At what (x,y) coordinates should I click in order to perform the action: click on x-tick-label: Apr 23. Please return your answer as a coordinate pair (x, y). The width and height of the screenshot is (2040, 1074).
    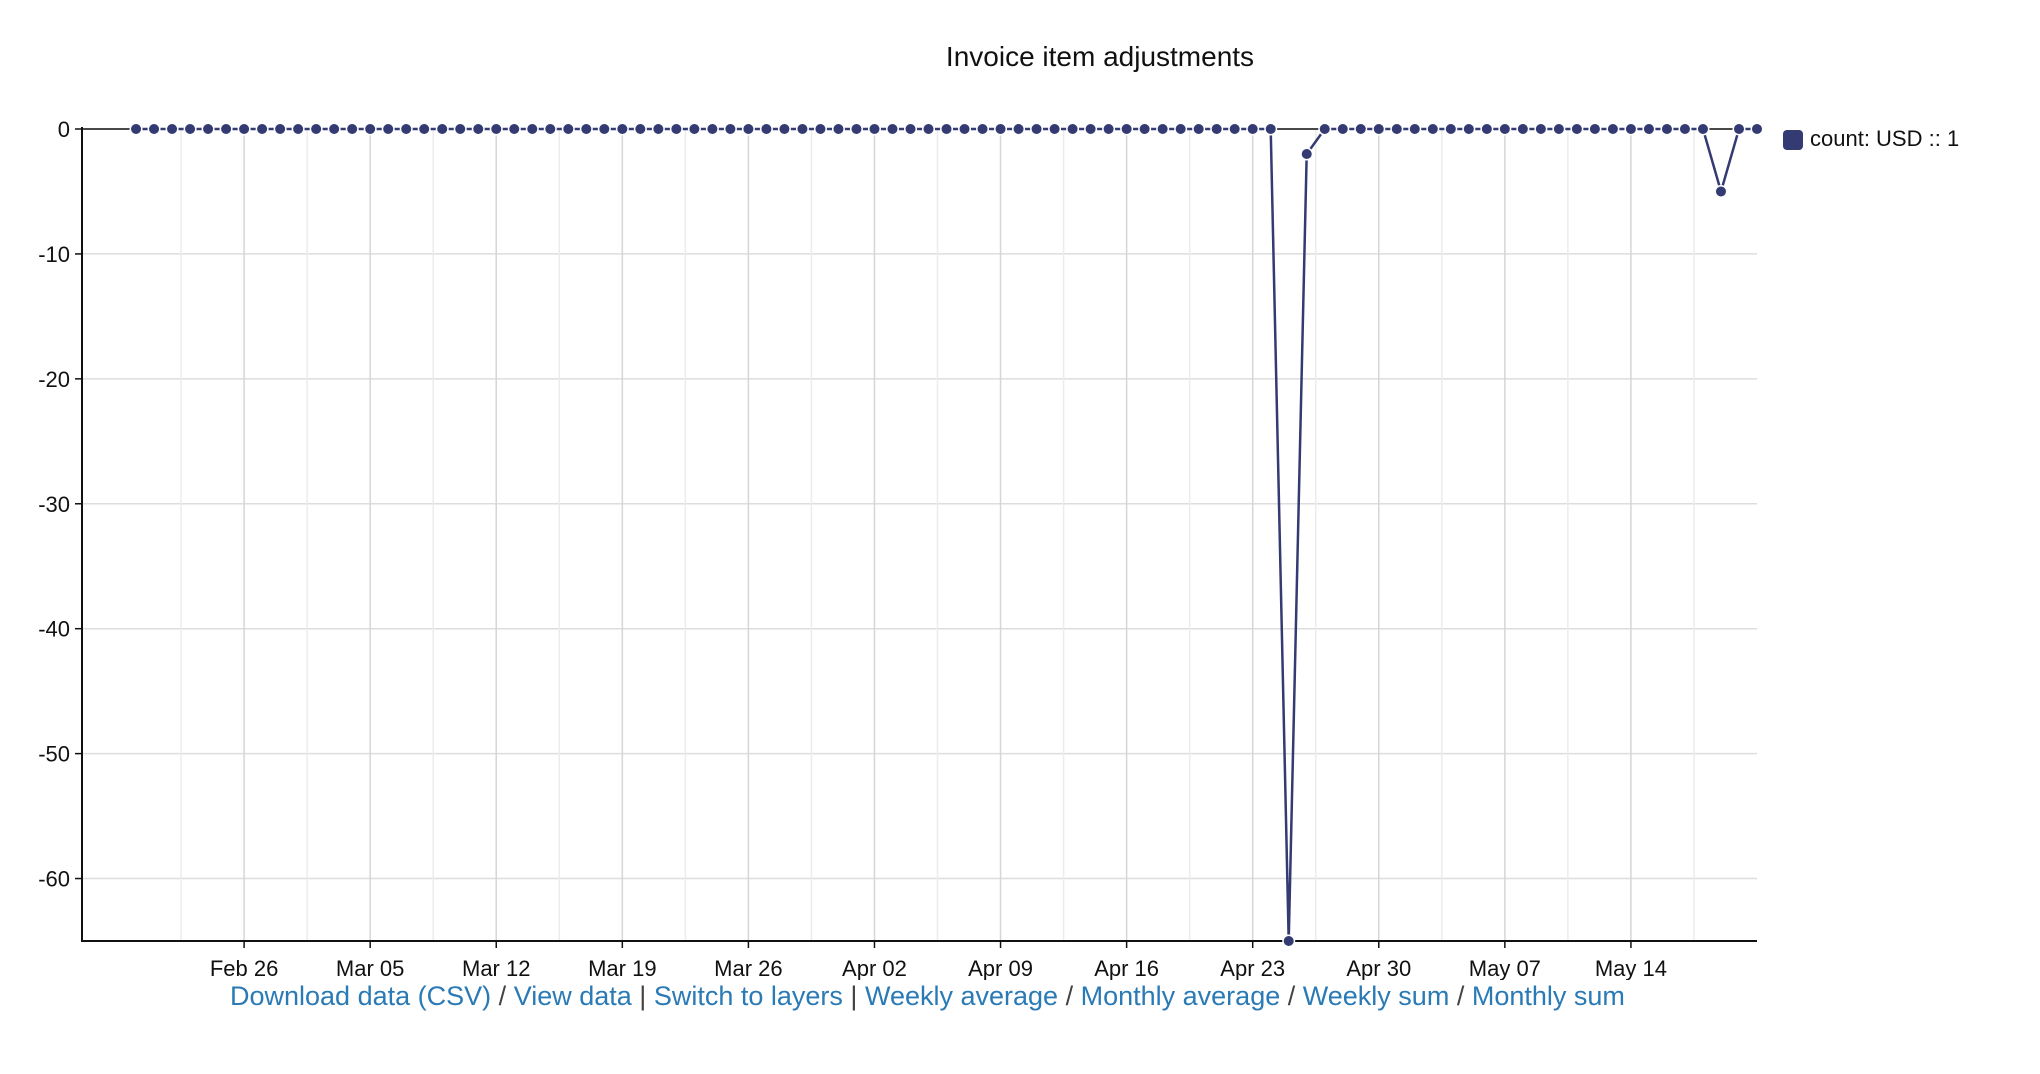
    Looking at the image, I should click on (1252, 968).